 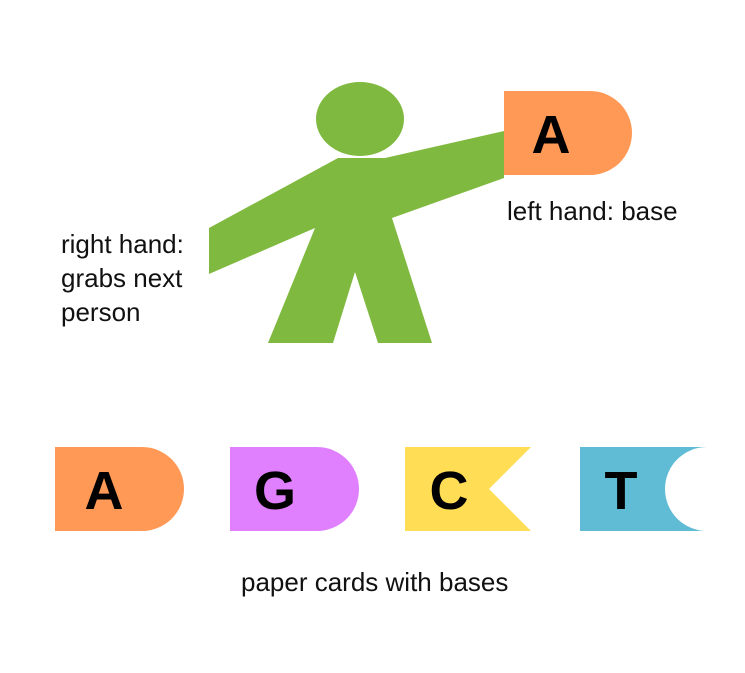 What do you see at coordinates (621, 491) in the screenshot?
I see `card-t-letter: T` at bounding box center [621, 491].